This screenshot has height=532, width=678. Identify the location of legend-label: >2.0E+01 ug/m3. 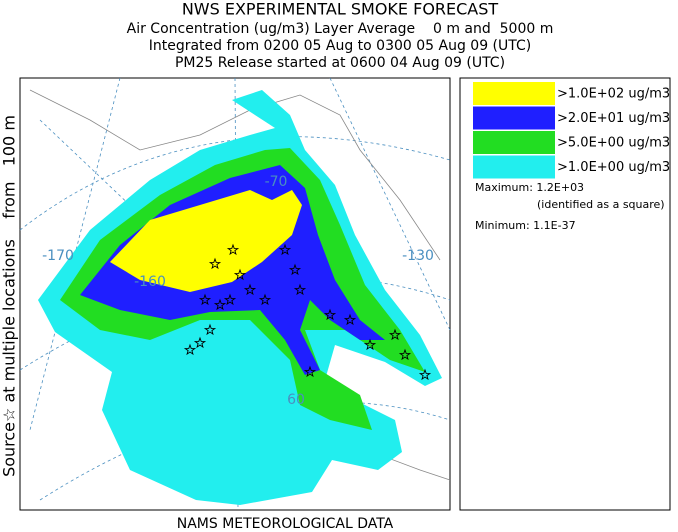
(613, 118).